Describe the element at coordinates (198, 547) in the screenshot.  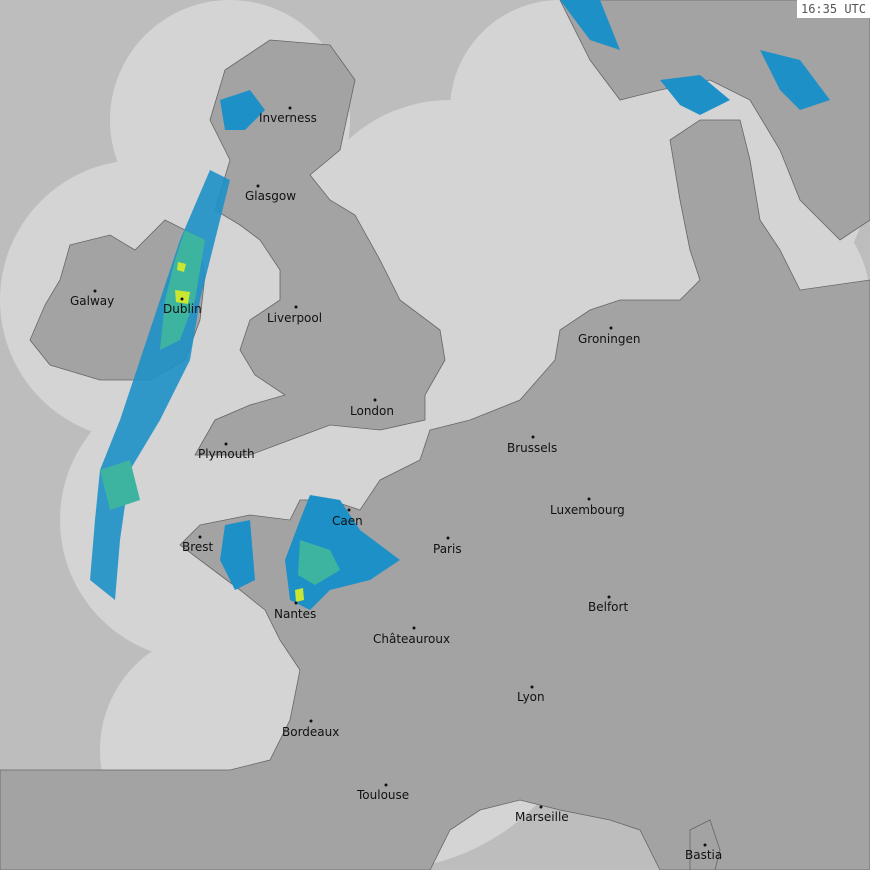
I see `city-label: Brest` at that location.